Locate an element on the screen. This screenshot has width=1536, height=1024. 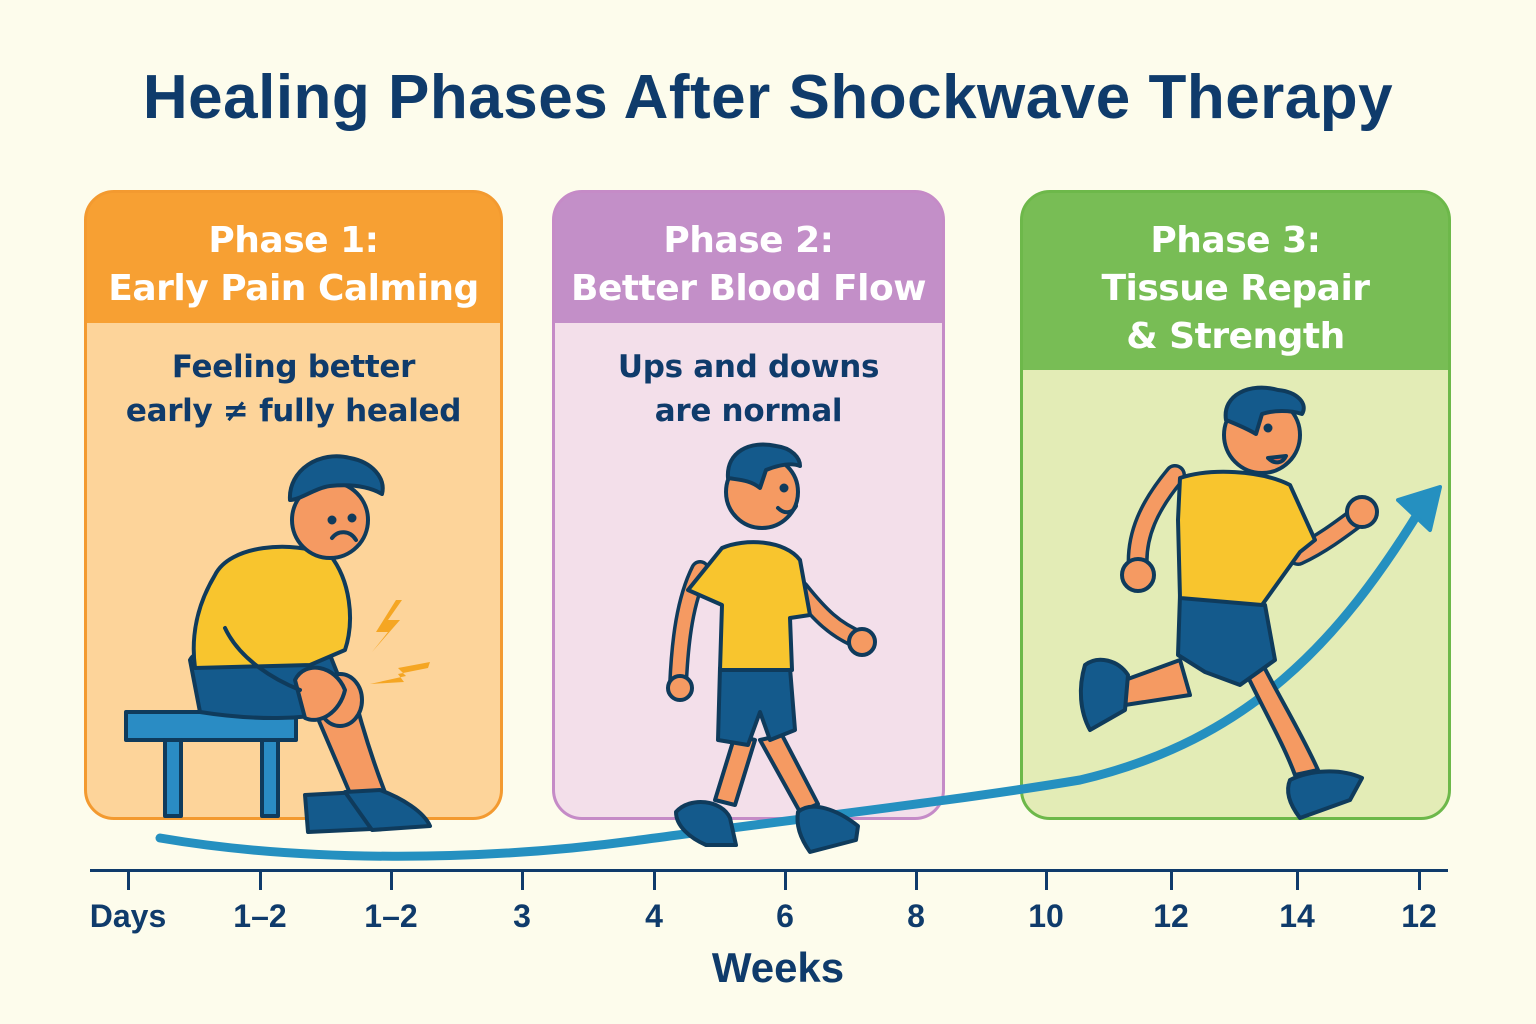
phase-1-name: Early Pain Calming is located at coordinates (293, 288).